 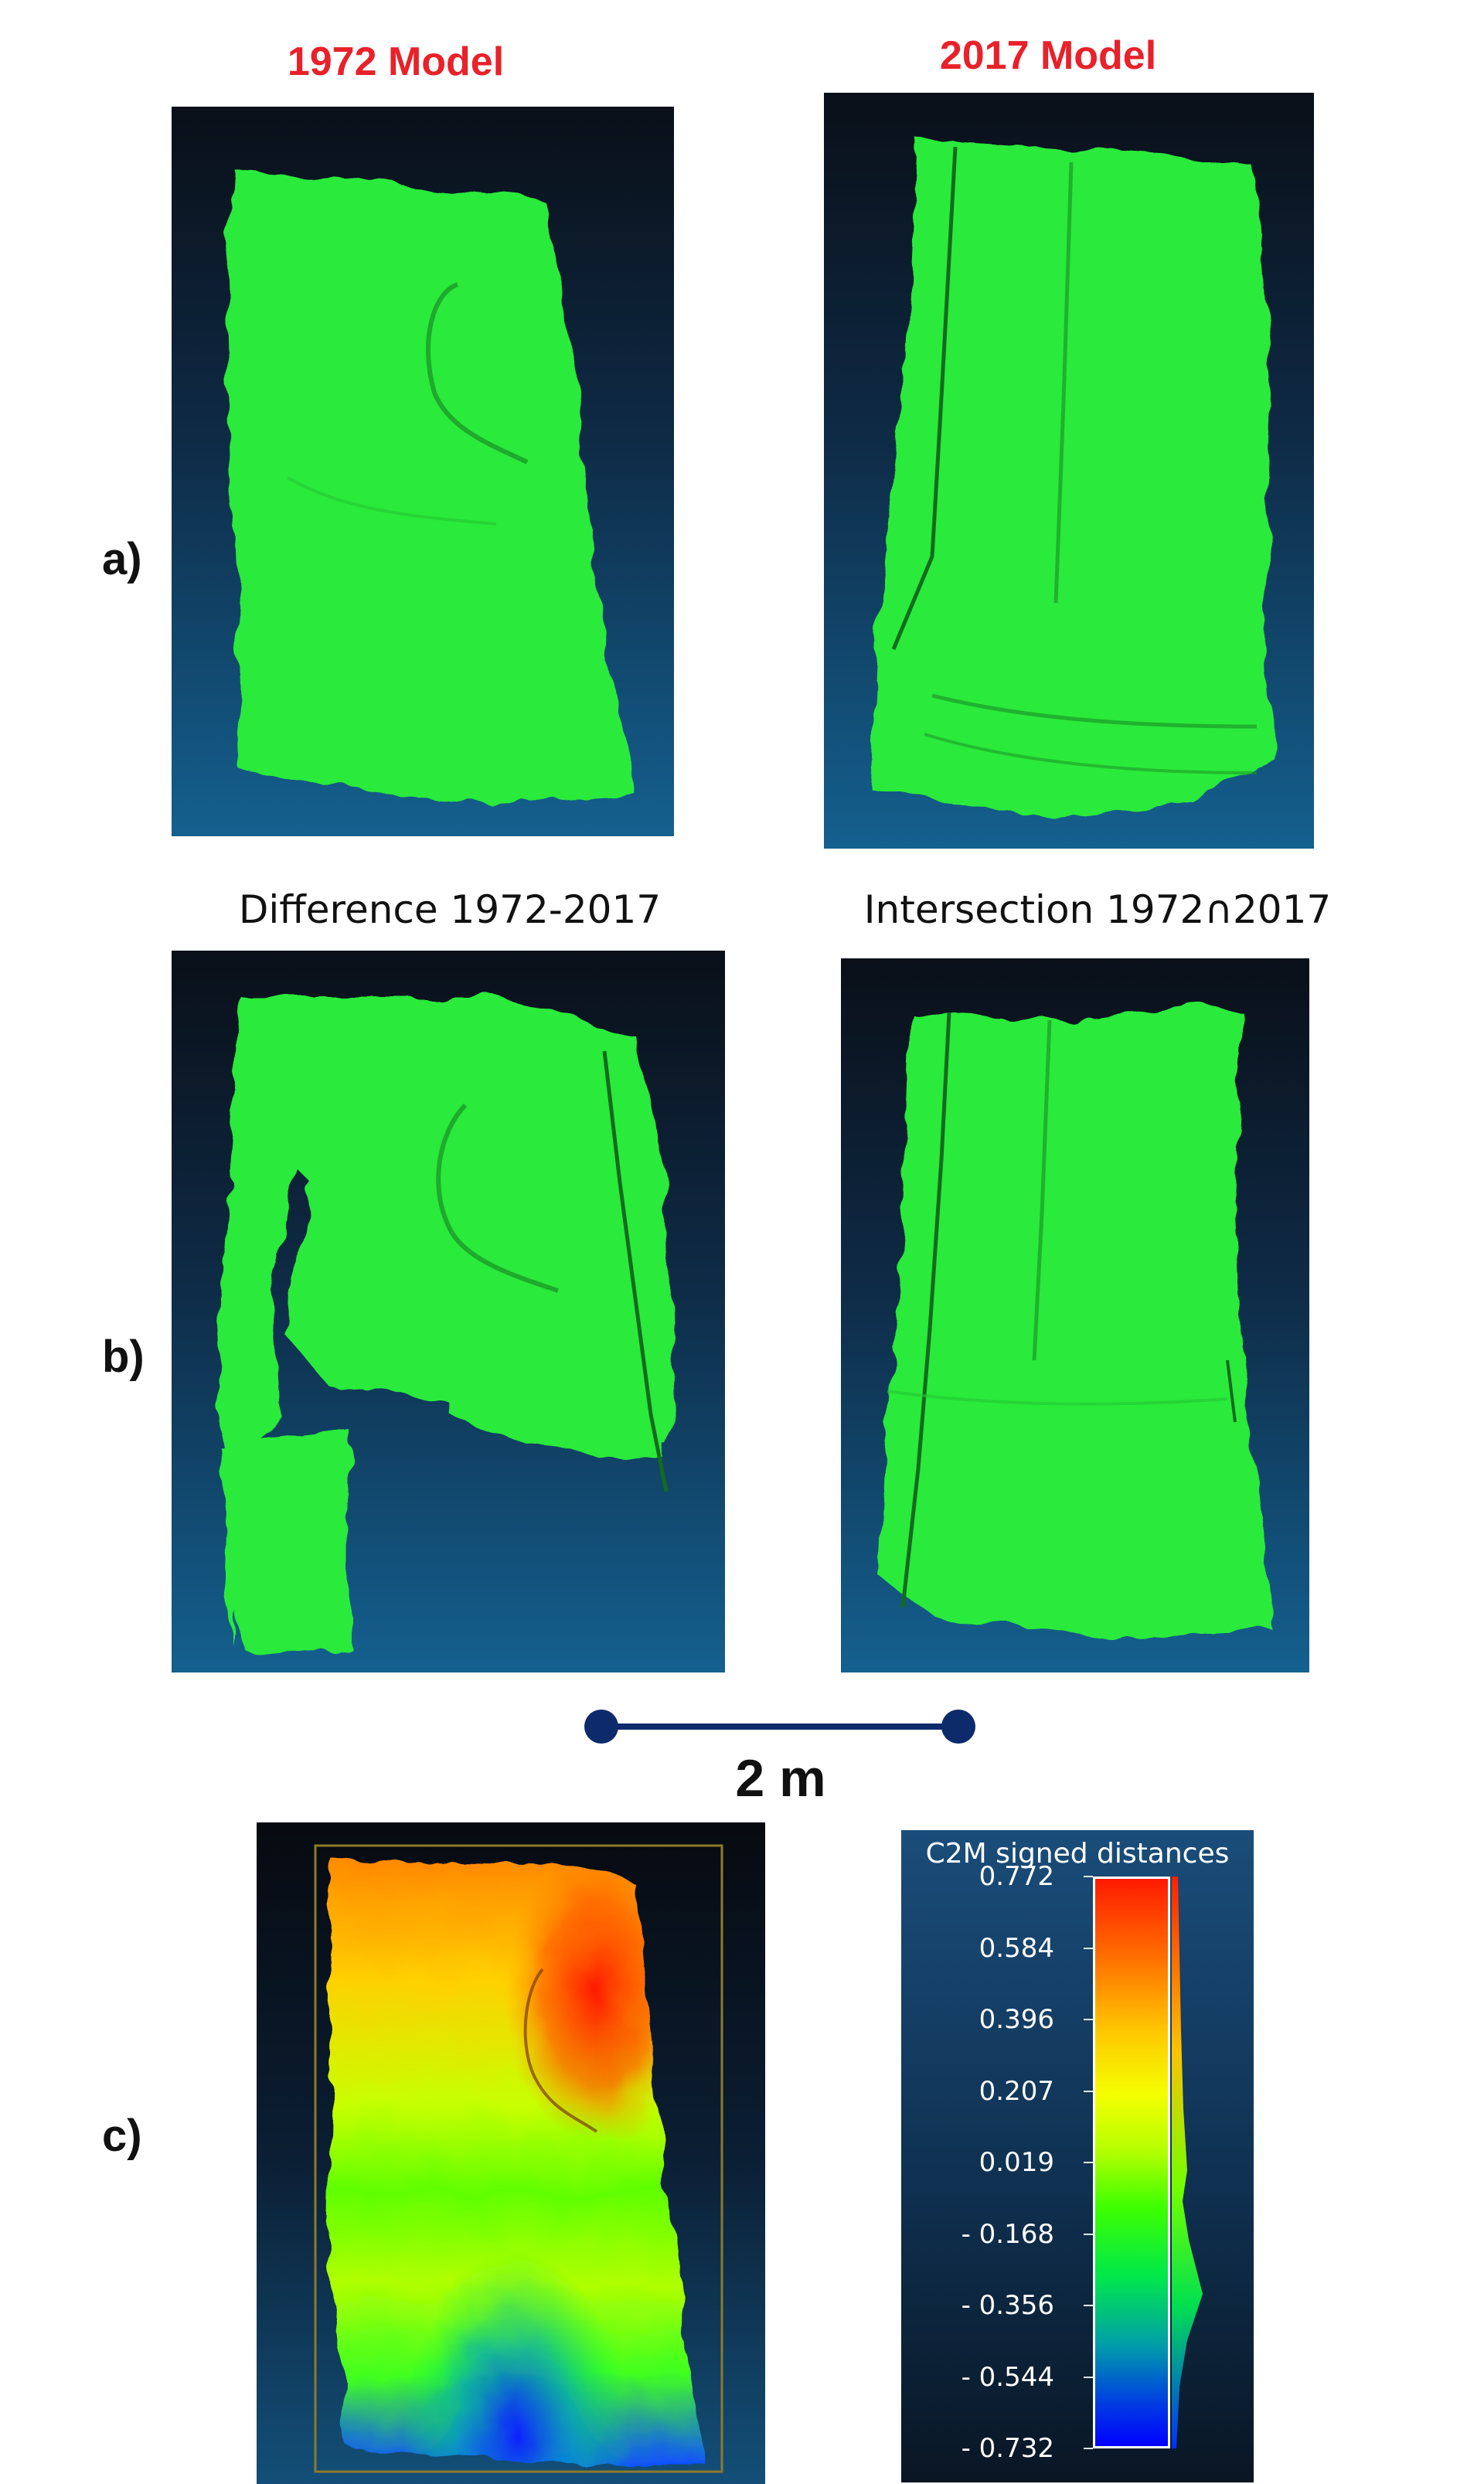 What do you see at coordinates (1007, 2234) in the screenshot?
I see `legend-tick-label: - 0.168` at bounding box center [1007, 2234].